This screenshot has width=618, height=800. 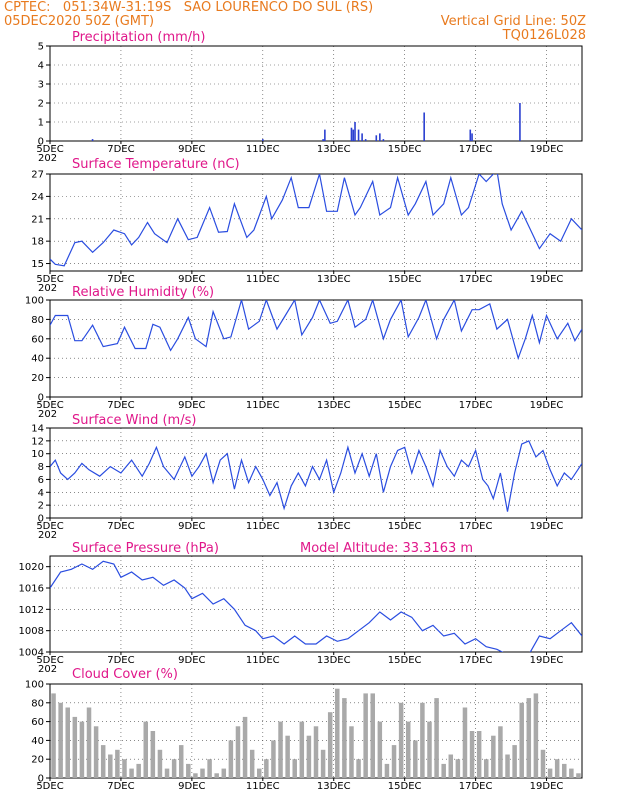 I want to click on x-tick-label: 17DEC, so click(x=476, y=526).